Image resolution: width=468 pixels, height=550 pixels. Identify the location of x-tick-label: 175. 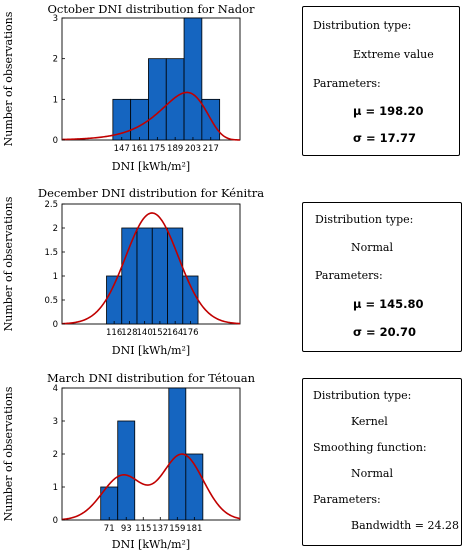
(157, 149).